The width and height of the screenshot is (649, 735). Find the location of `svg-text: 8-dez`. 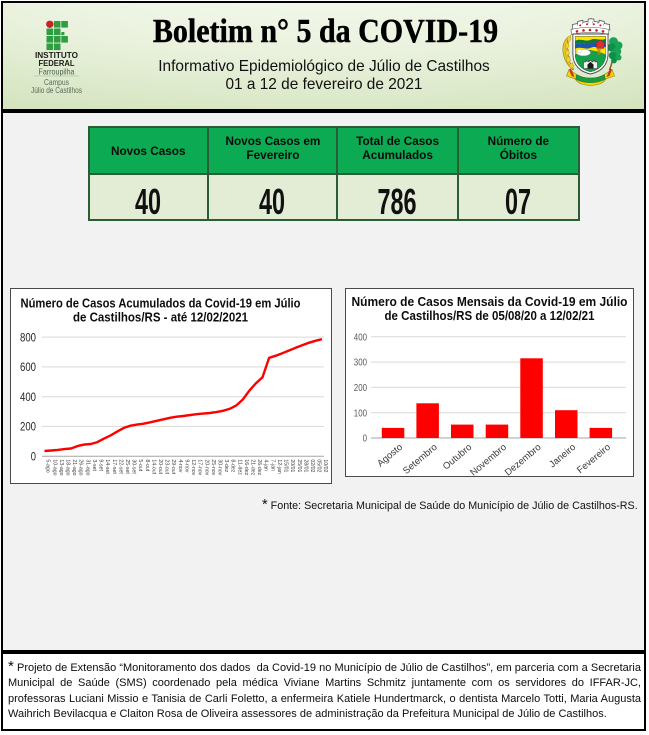

svg-text: 8-dez is located at coordinates (233, 465).